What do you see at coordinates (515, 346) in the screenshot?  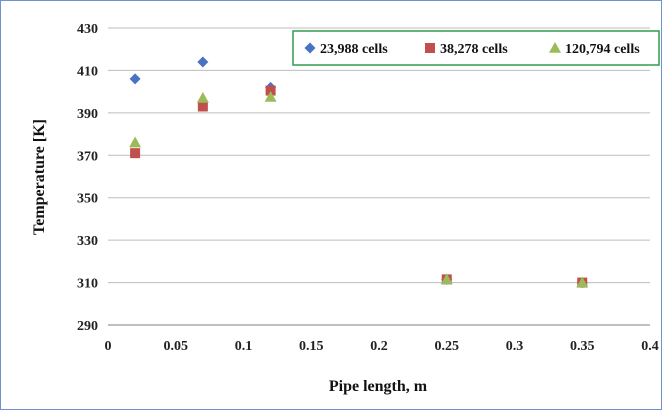 I see `x-tick-label: 0.3` at bounding box center [515, 346].